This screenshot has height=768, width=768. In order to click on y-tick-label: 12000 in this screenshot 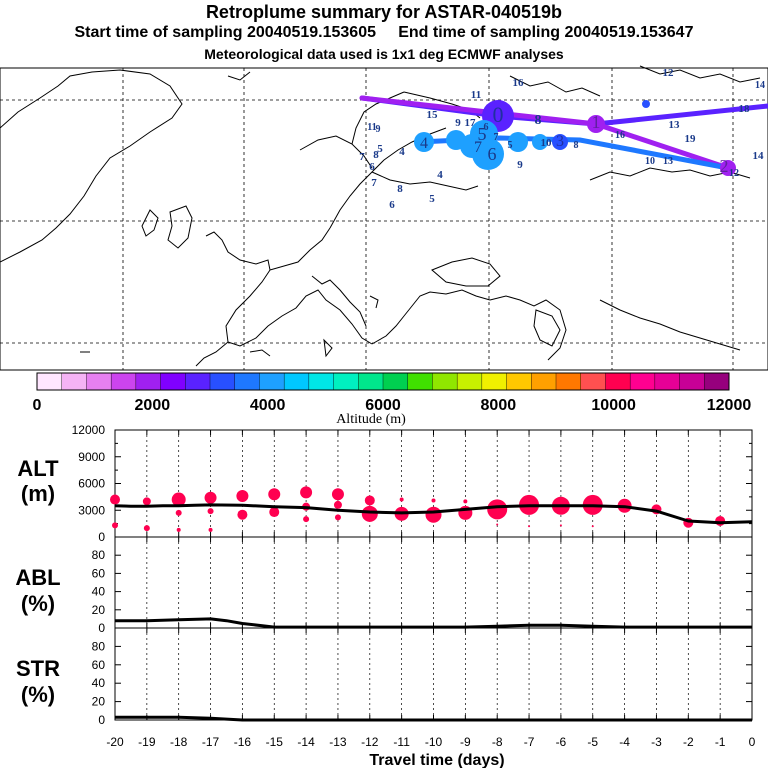, I will do `click(89, 430)`.